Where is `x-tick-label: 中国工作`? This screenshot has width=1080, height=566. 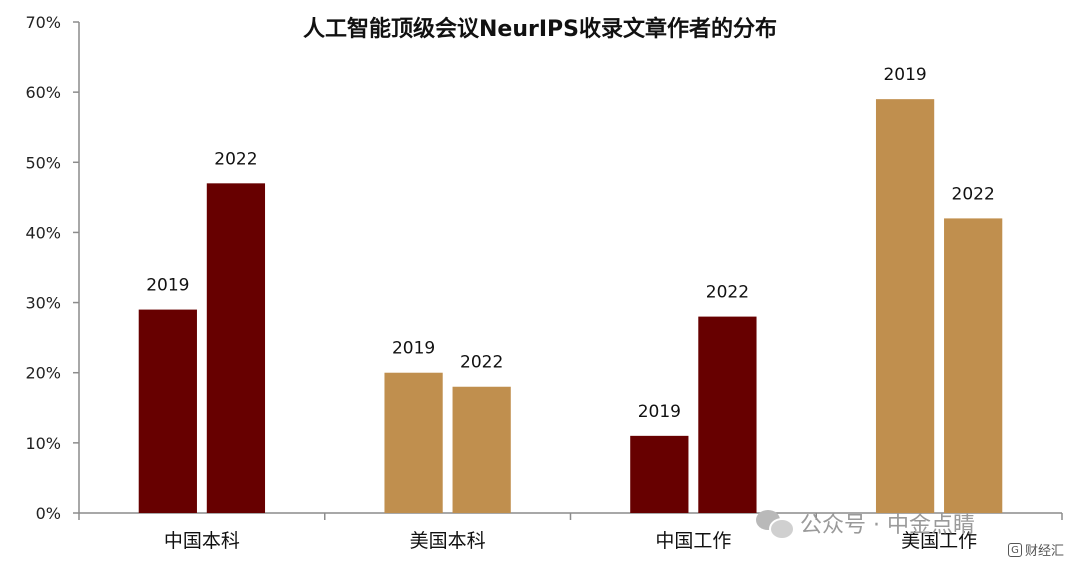
x-tick-label: 中国工作 is located at coordinates (693, 541).